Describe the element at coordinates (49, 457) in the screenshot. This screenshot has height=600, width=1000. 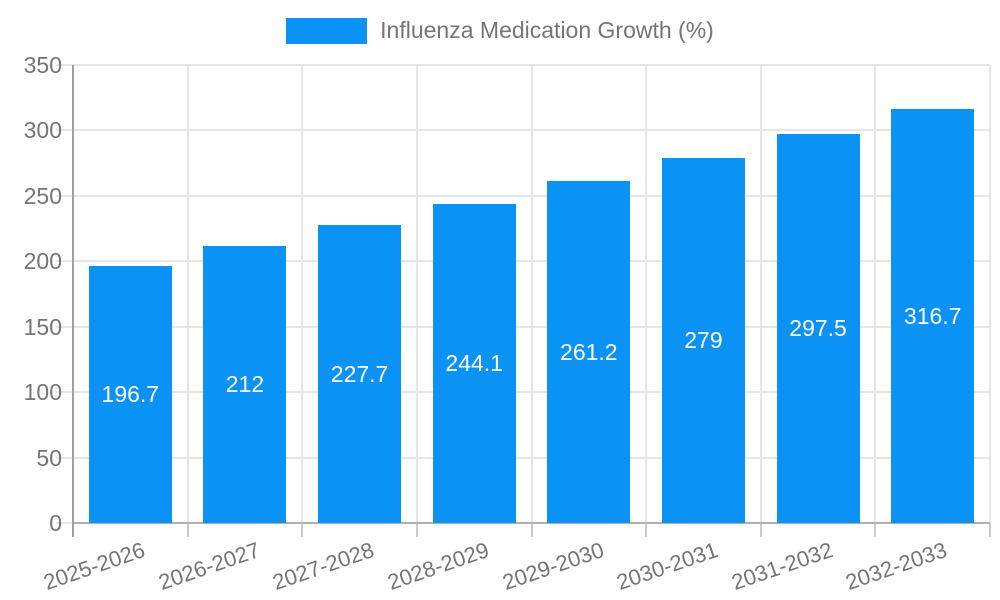
I see `y-axis-tick-label: 50` at that location.